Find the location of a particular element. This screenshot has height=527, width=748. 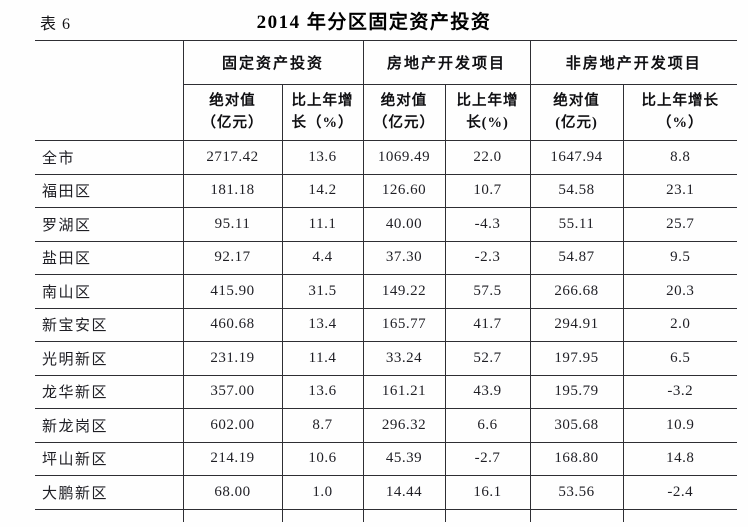

table-row: 坪山新区 214.19 10.6 45.39 -2.7 168.80 14.8 is located at coordinates (386, 458).